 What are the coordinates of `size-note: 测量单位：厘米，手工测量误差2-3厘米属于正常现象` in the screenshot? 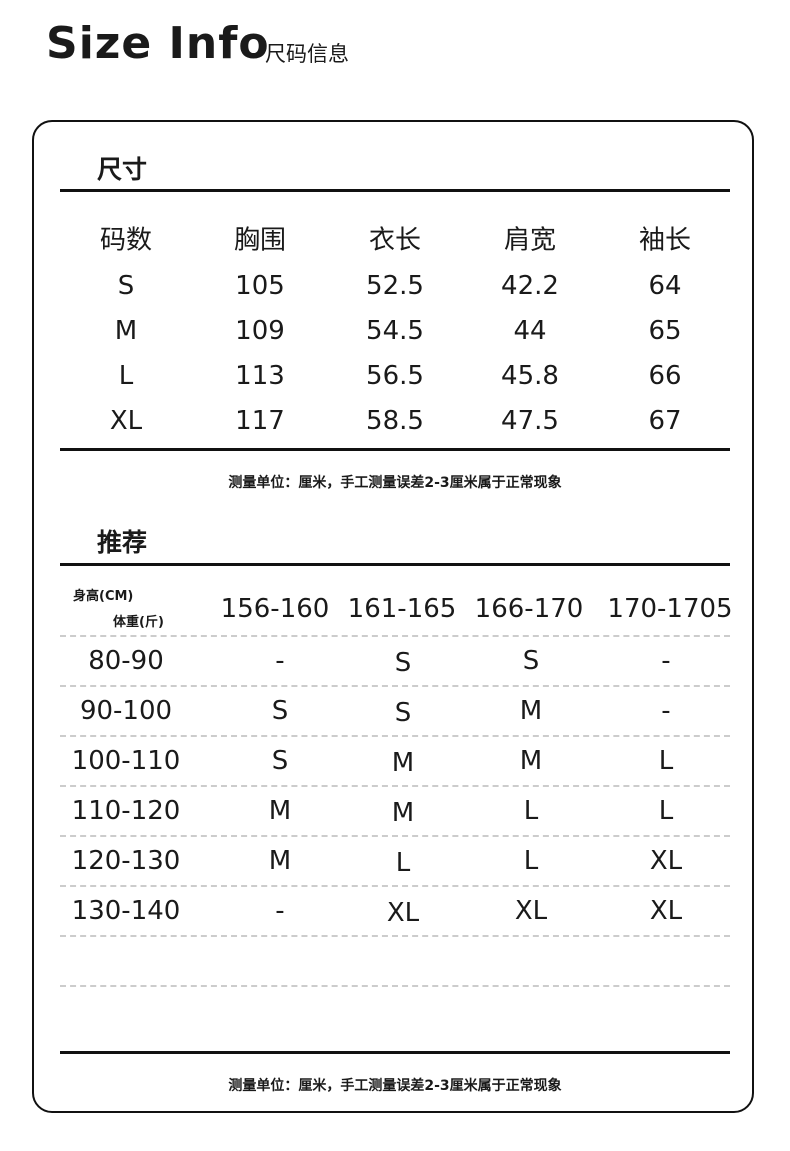 It's located at (395, 483).